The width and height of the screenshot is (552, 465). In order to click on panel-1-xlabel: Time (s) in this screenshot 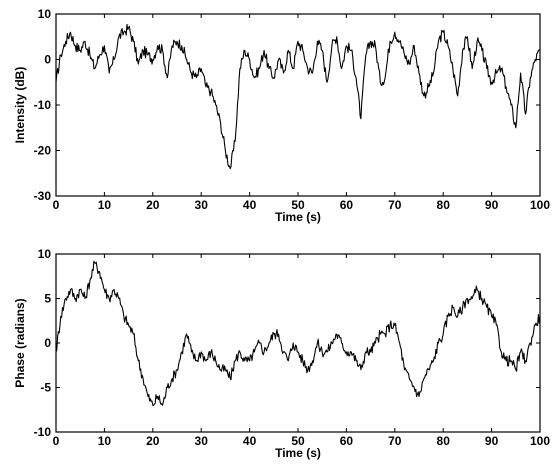, I will do `click(298, 217)`.